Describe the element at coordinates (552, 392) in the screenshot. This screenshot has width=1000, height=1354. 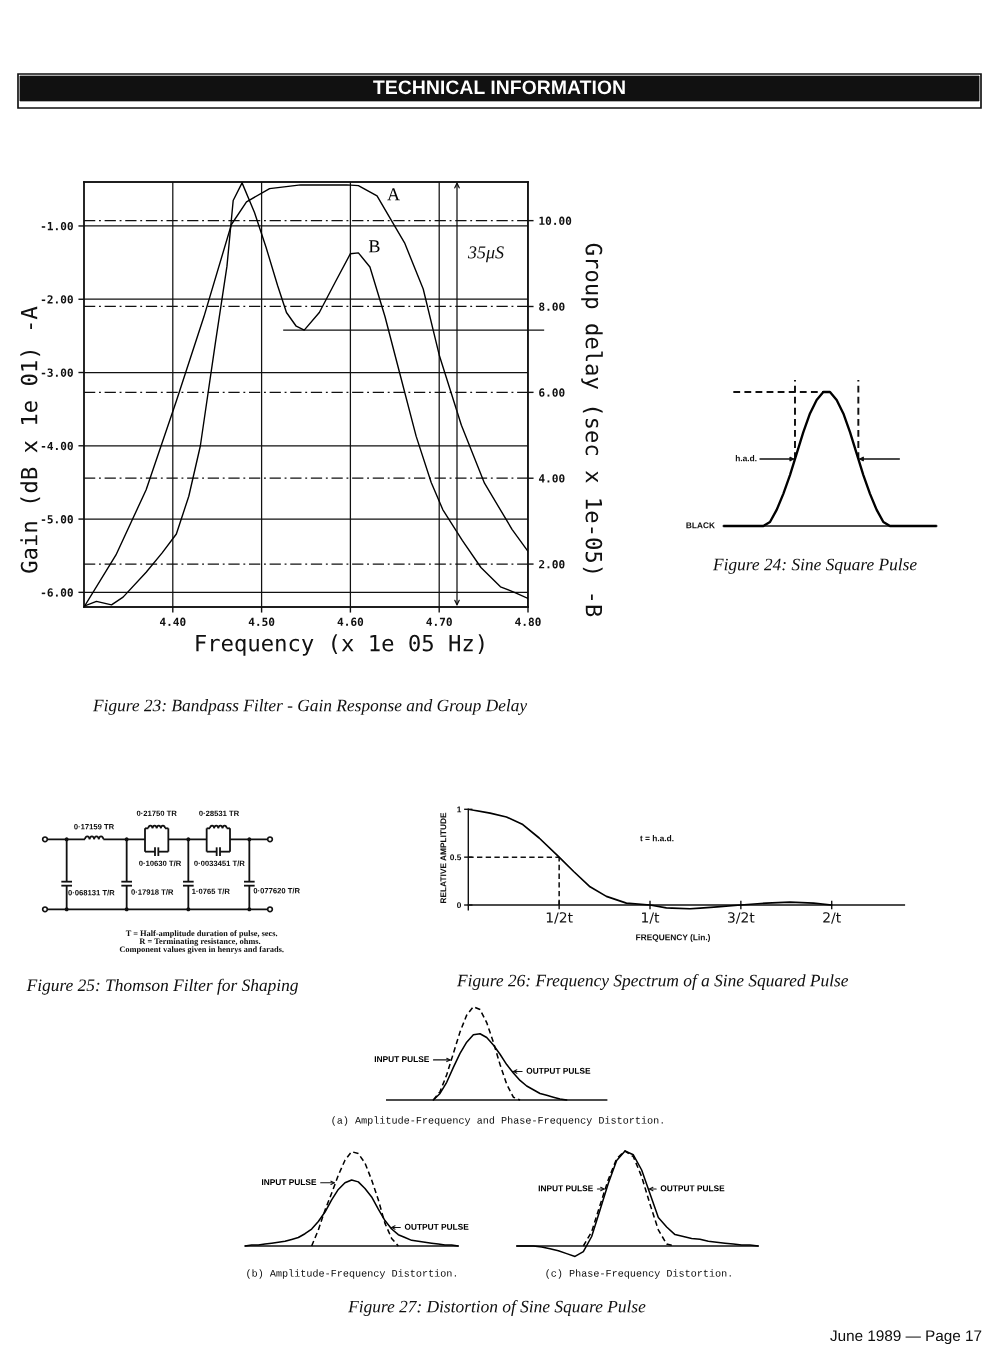
I see `y2-tick-label: 6.00` at that location.